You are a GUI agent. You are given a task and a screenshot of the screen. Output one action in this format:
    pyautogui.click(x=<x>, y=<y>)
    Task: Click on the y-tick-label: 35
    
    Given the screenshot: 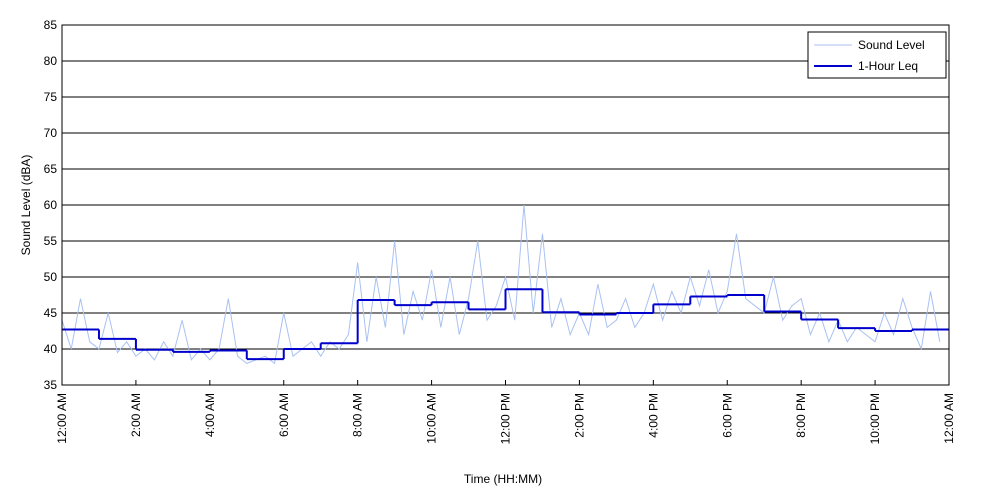 What is the action you would take?
    pyautogui.click(x=51, y=385)
    